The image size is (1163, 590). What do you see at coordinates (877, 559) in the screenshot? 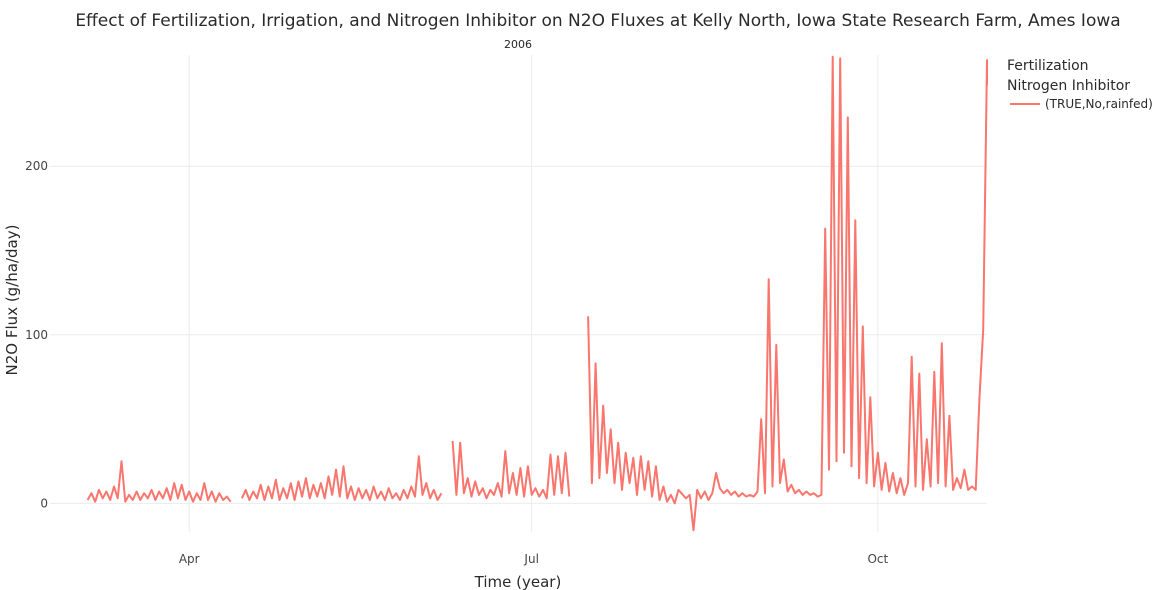
I see `x-tick-label: Oct` at bounding box center [877, 559].